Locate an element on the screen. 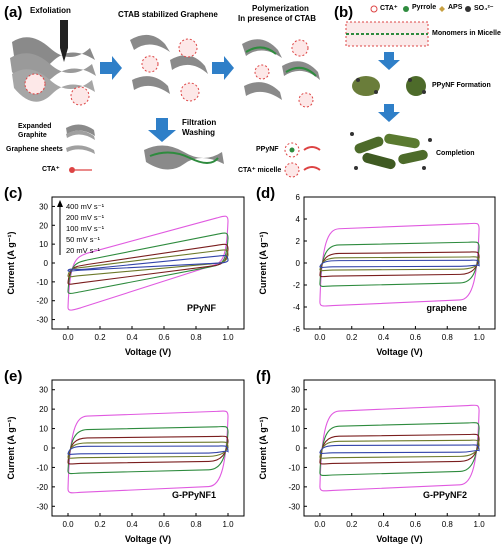 The width and height of the screenshot is (503, 550). panel-b-schematic: (b) CTA⁺ Pyrrole APS SO₄ is located at coordinates (417, 90).